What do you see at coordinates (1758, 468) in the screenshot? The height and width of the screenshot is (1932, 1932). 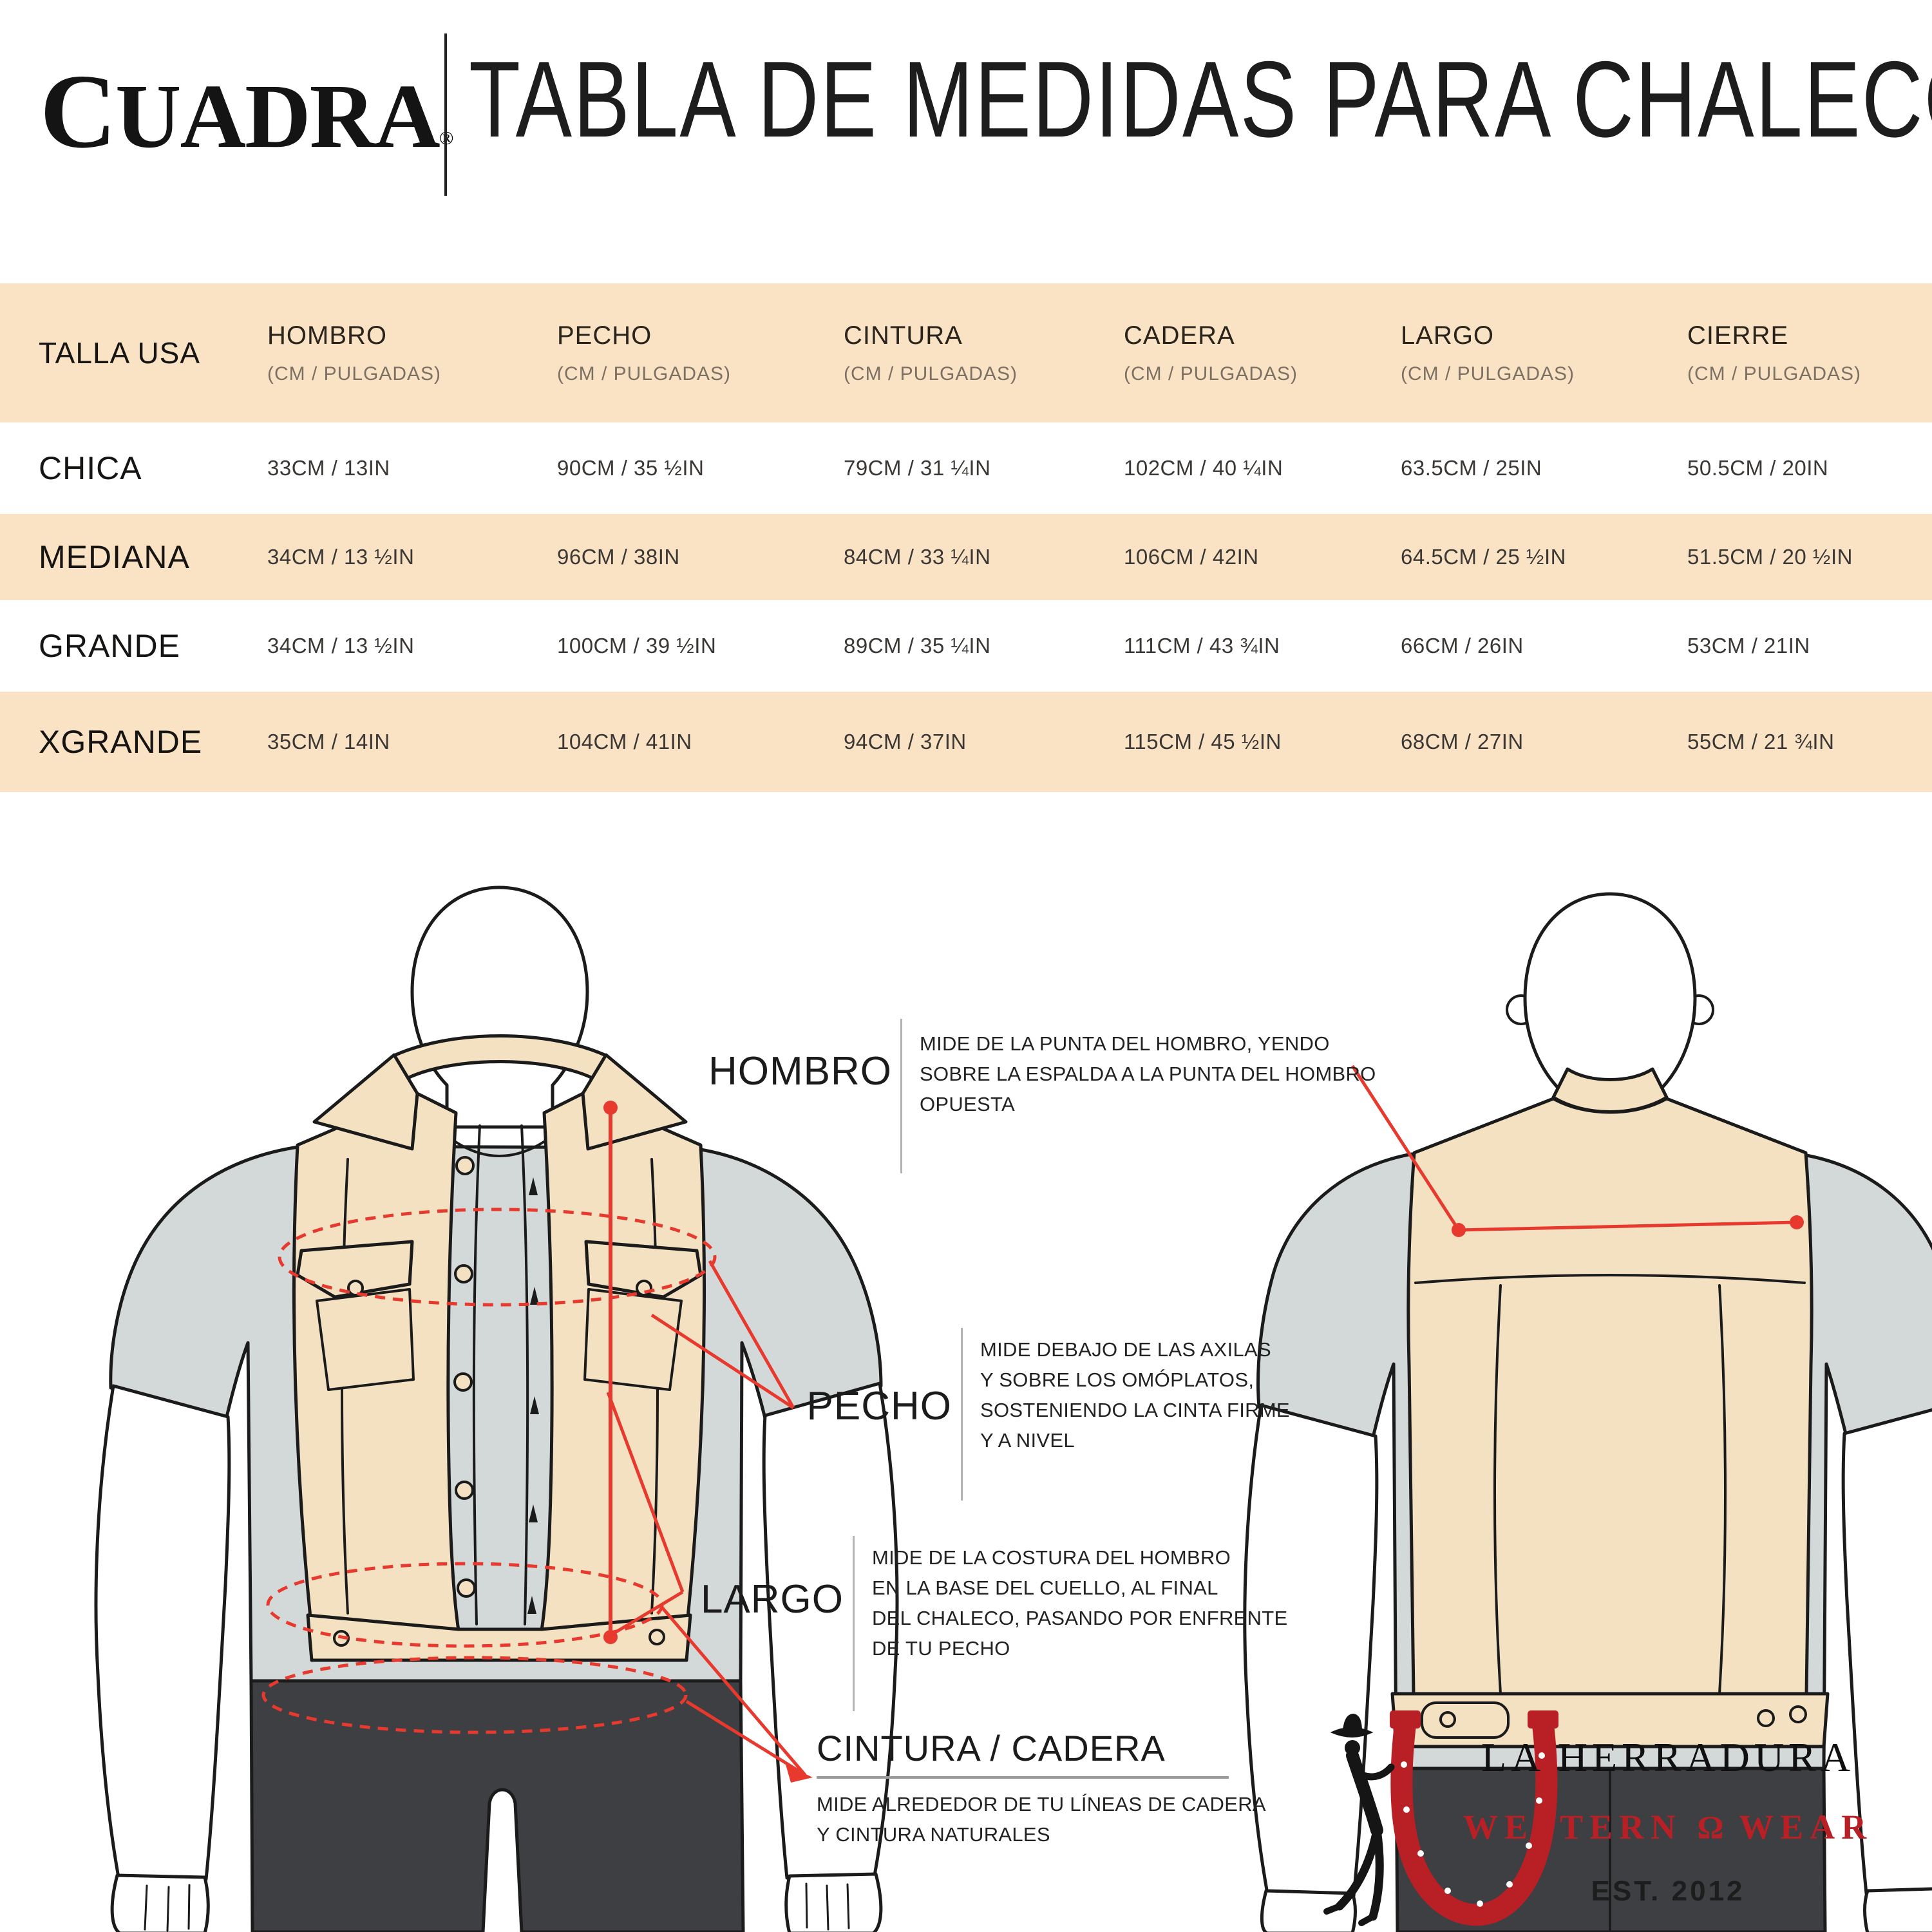 I see `measure-value: 50.5CM / 20IN` at bounding box center [1758, 468].